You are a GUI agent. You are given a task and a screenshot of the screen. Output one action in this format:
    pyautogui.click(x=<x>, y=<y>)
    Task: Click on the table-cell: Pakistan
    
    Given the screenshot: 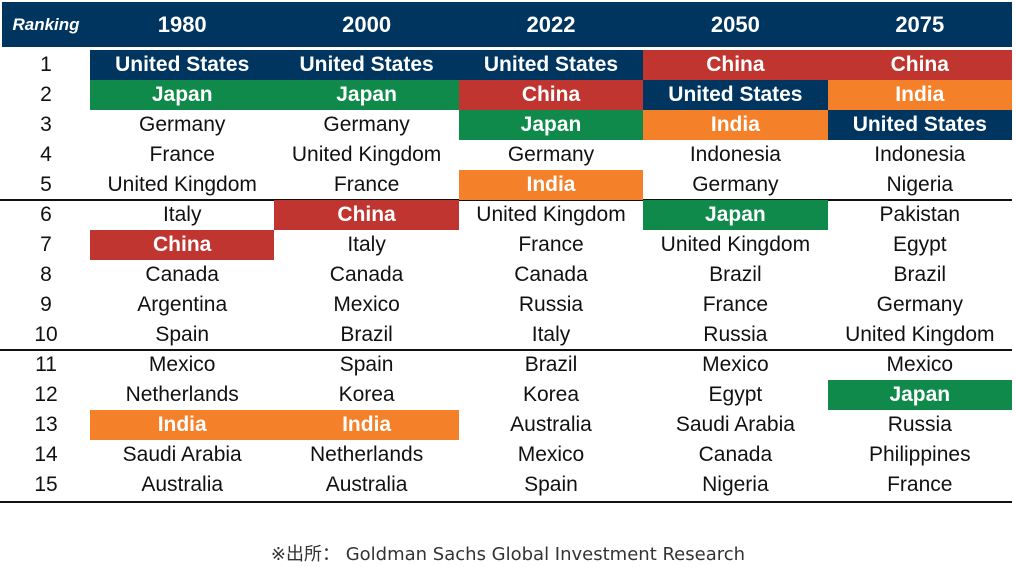 What is the action you would take?
    pyautogui.click(x=920, y=214)
    